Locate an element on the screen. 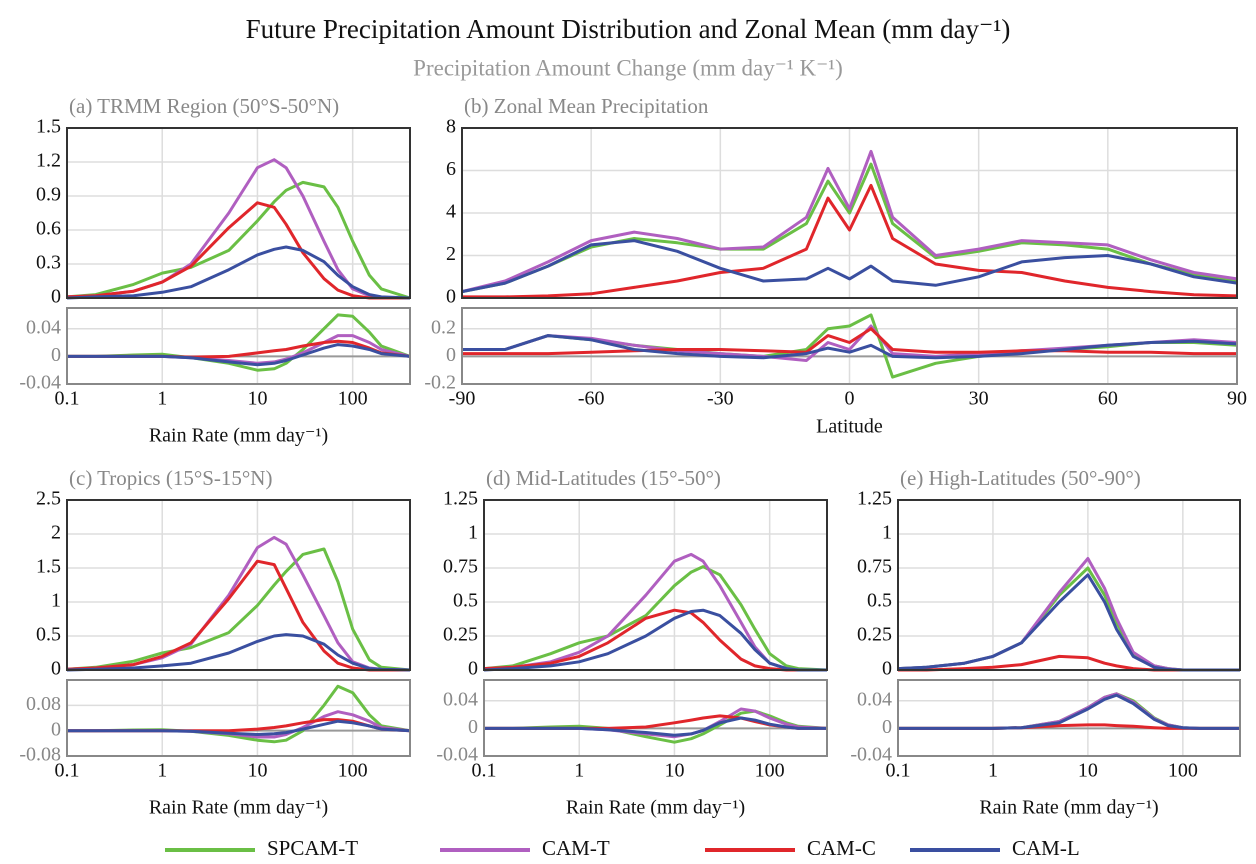  y-tick-label: 0.6 is located at coordinates (48, 229).